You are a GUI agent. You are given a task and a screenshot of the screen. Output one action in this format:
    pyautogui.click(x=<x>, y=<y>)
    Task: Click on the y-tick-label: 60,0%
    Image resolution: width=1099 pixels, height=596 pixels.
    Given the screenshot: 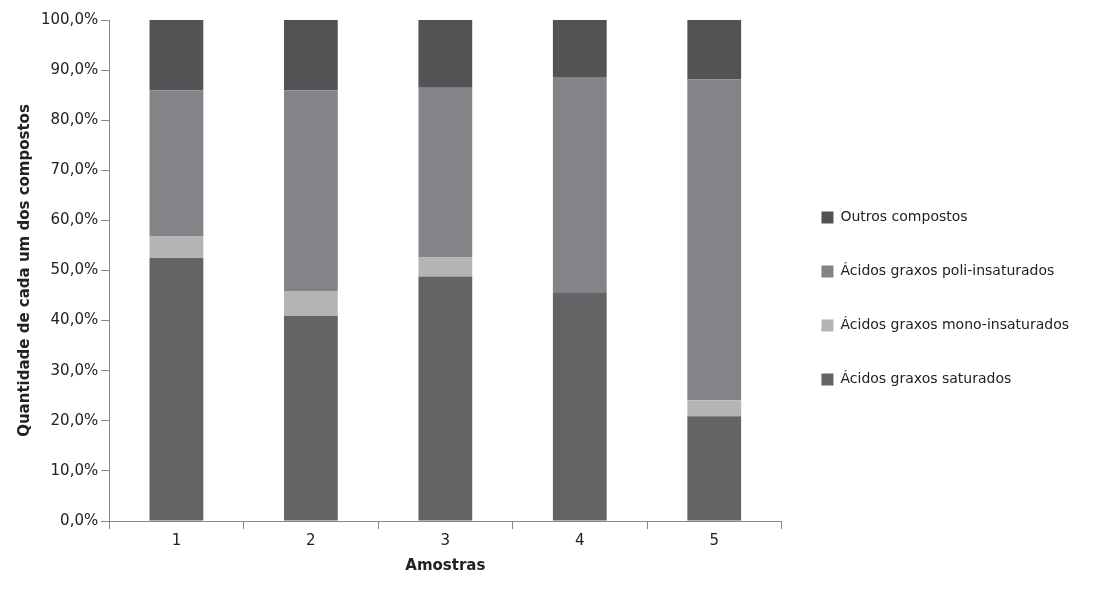 What is the action you would take?
    pyautogui.click(x=74, y=219)
    